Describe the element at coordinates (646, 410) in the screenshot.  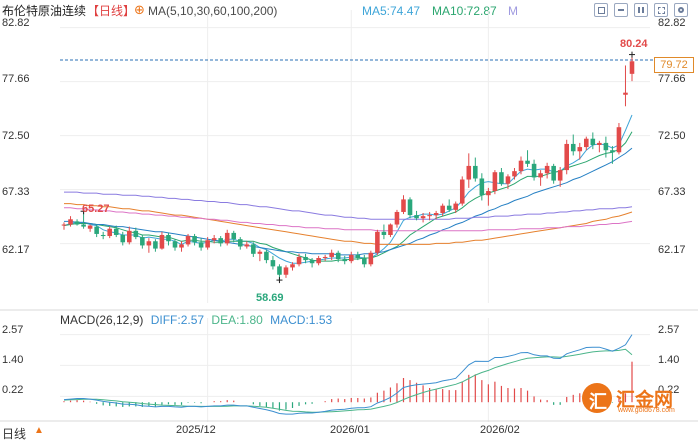
I see `brand-url: www.gold678.com` at that location.